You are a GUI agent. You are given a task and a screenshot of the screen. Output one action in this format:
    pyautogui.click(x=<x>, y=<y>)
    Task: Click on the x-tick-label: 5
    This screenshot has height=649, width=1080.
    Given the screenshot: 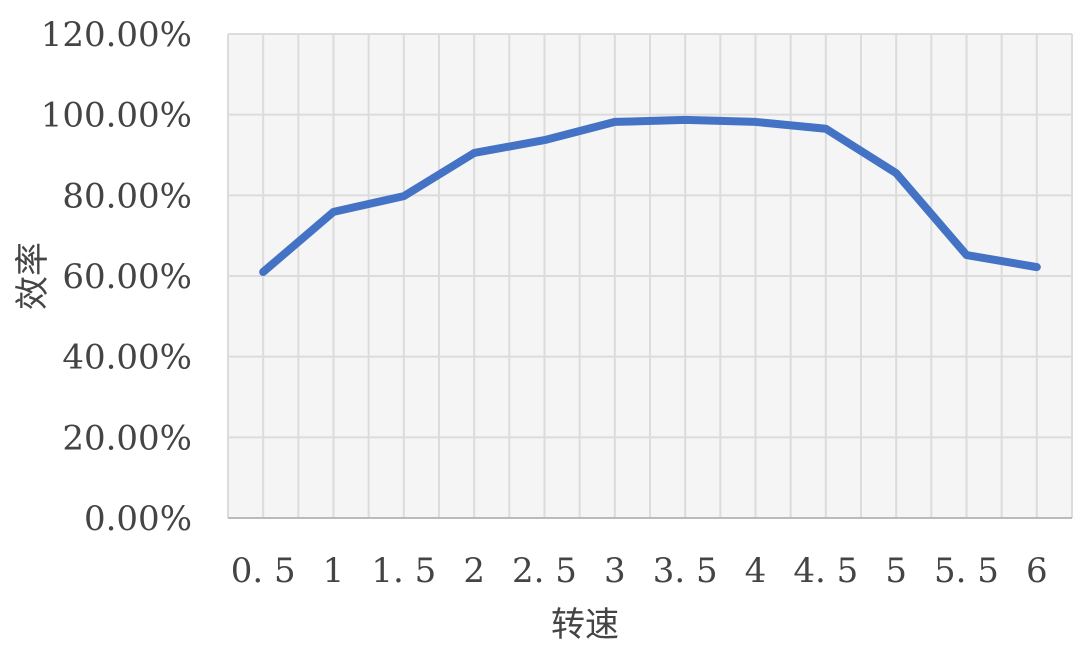 What is the action you would take?
    pyautogui.click(x=896, y=571)
    